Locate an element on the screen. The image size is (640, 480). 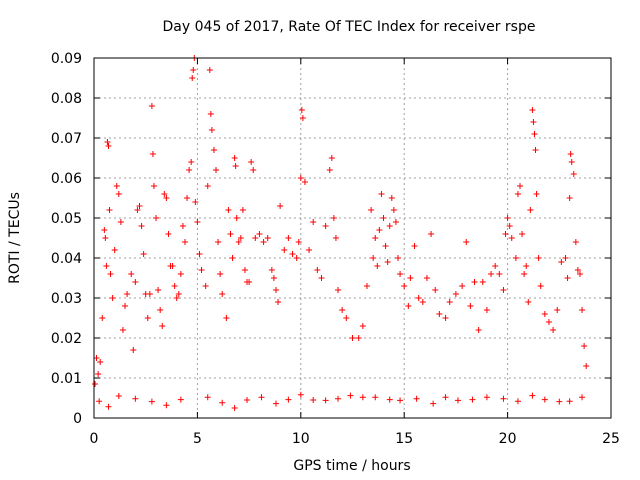
x-tick-label: 5 is located at coordinates (197, 439).